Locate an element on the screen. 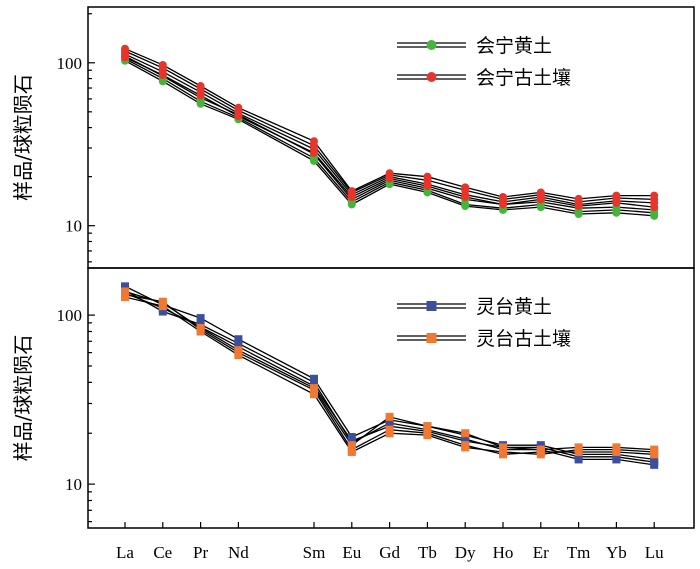  x-tick-label: Lu is located at coordinates (654, 552).